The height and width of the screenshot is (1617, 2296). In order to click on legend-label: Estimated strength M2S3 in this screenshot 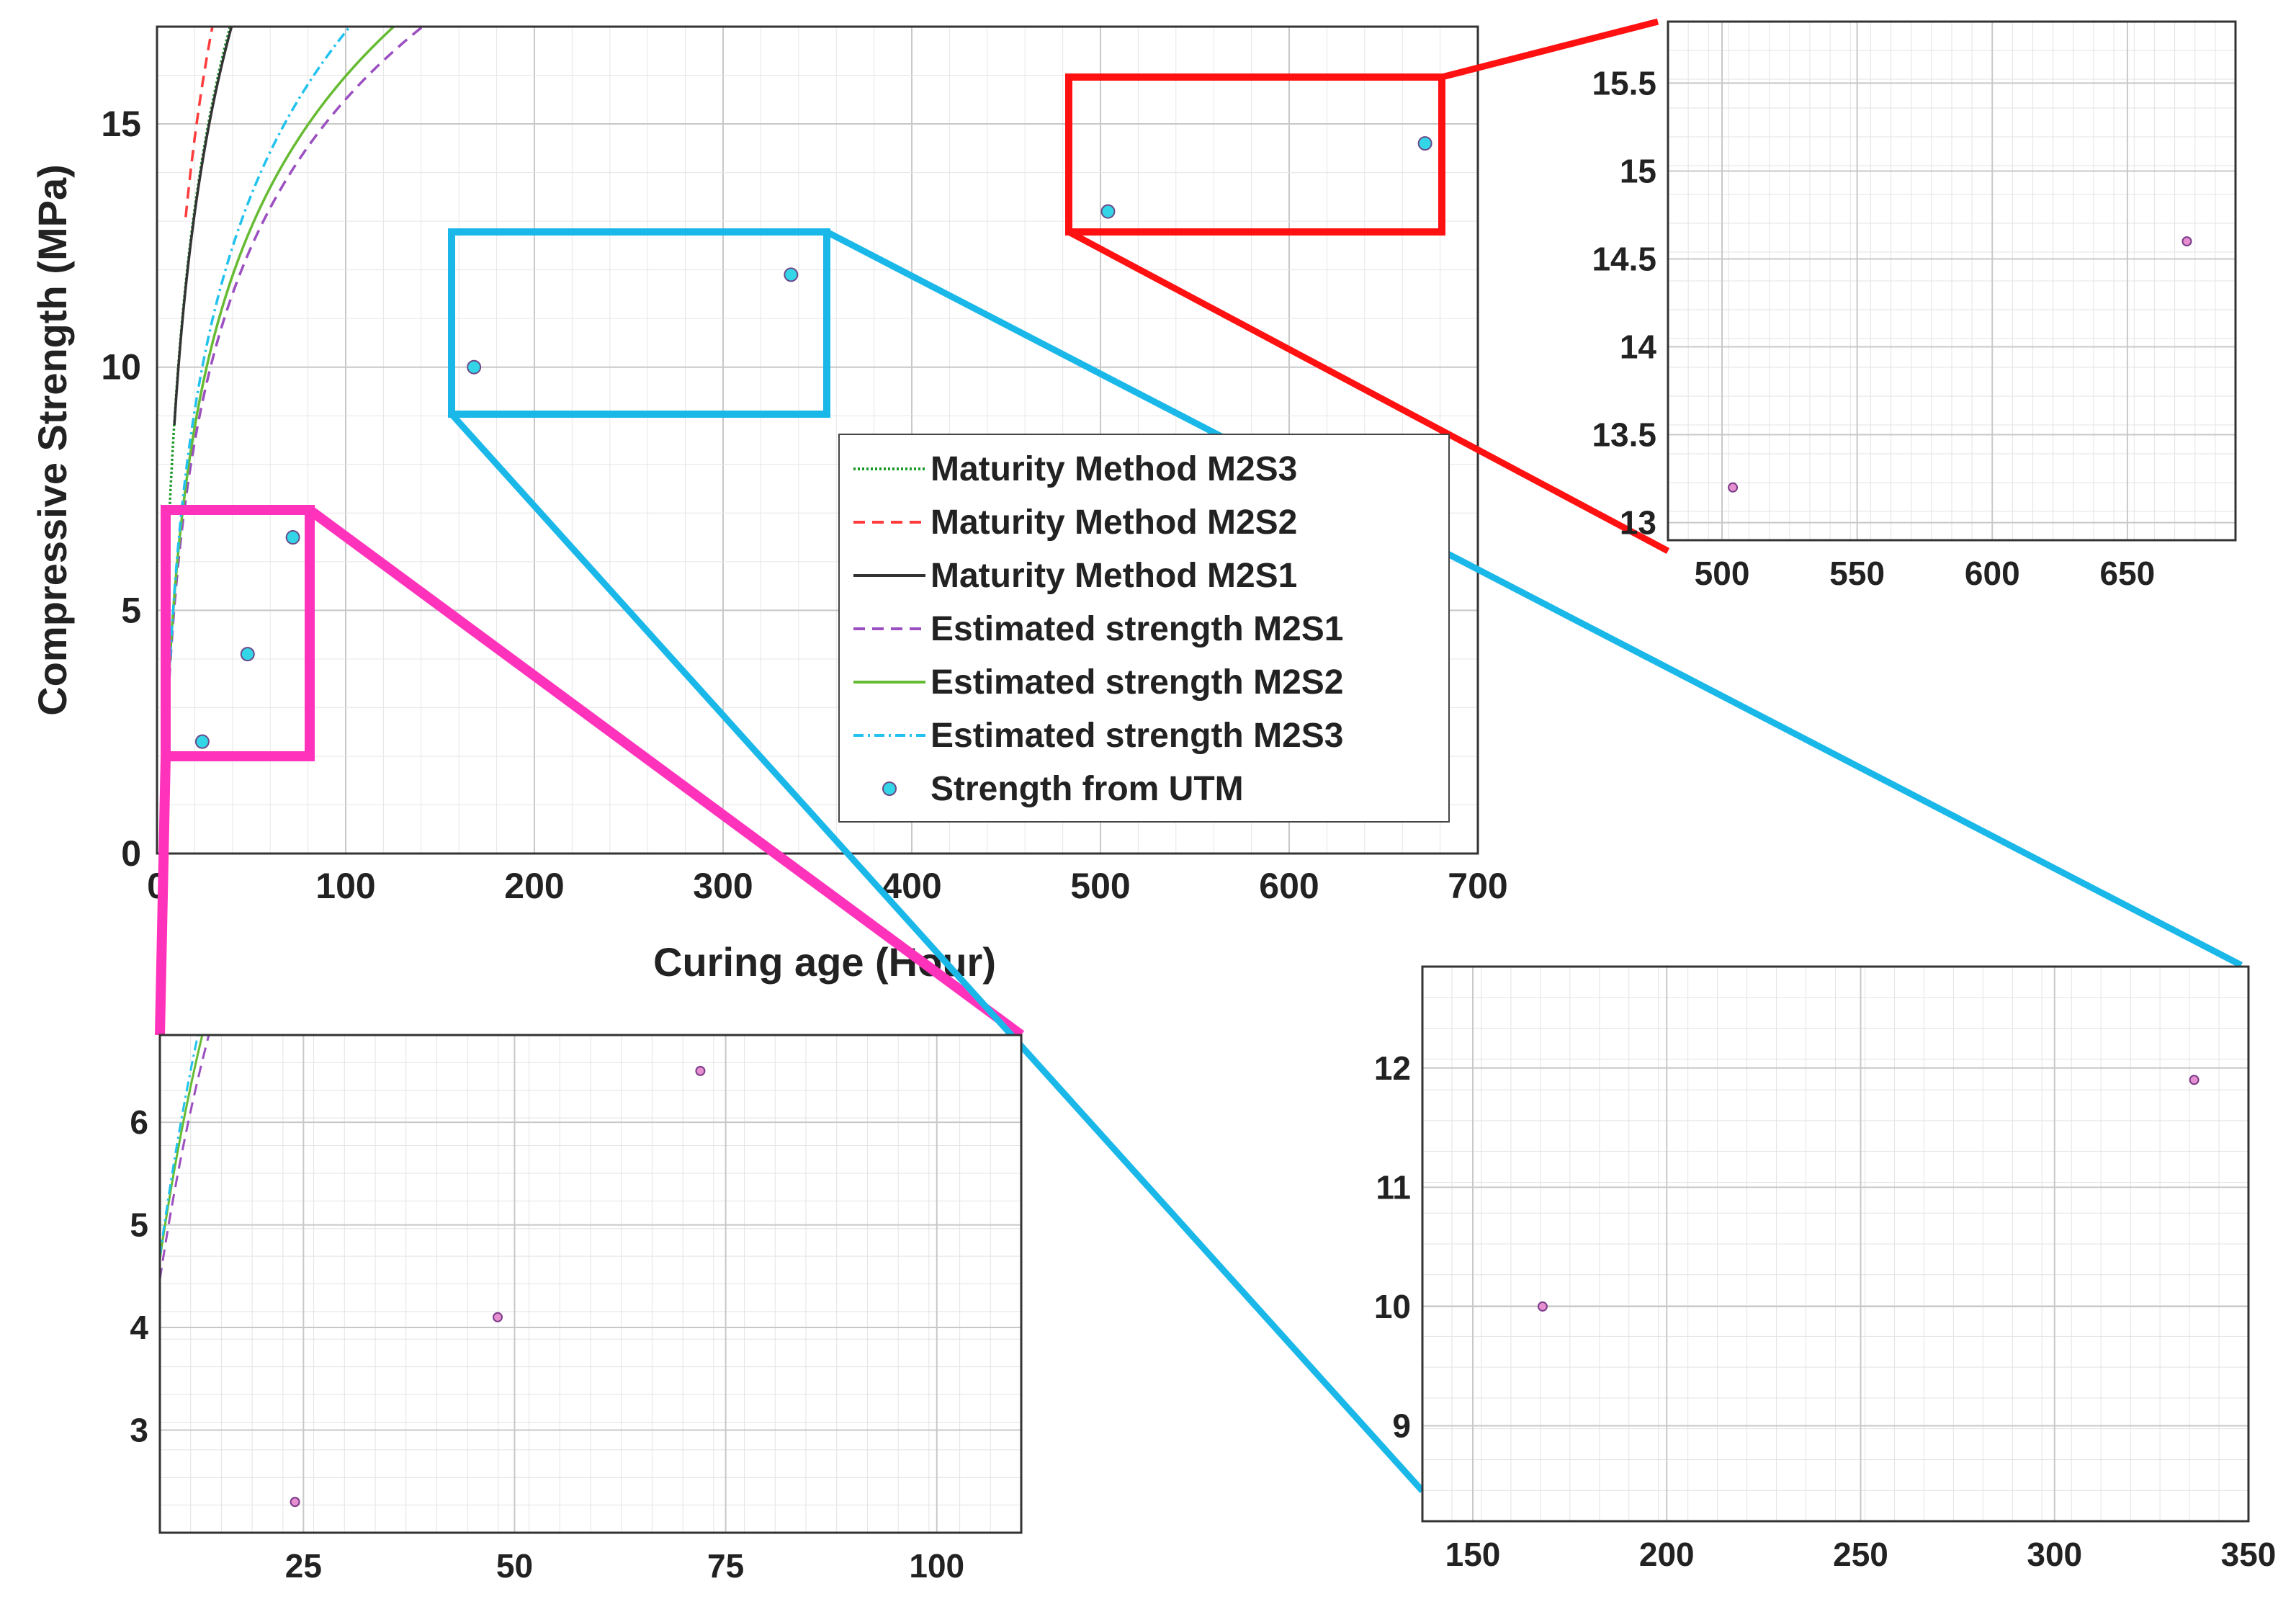, I will do `click(1136, 736)`.